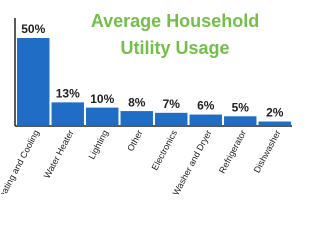  What do you see at coordinates (267, 151) in the screenshot?
I see `x-tick-label: Dishwasher` at bounding box center [267, 151].